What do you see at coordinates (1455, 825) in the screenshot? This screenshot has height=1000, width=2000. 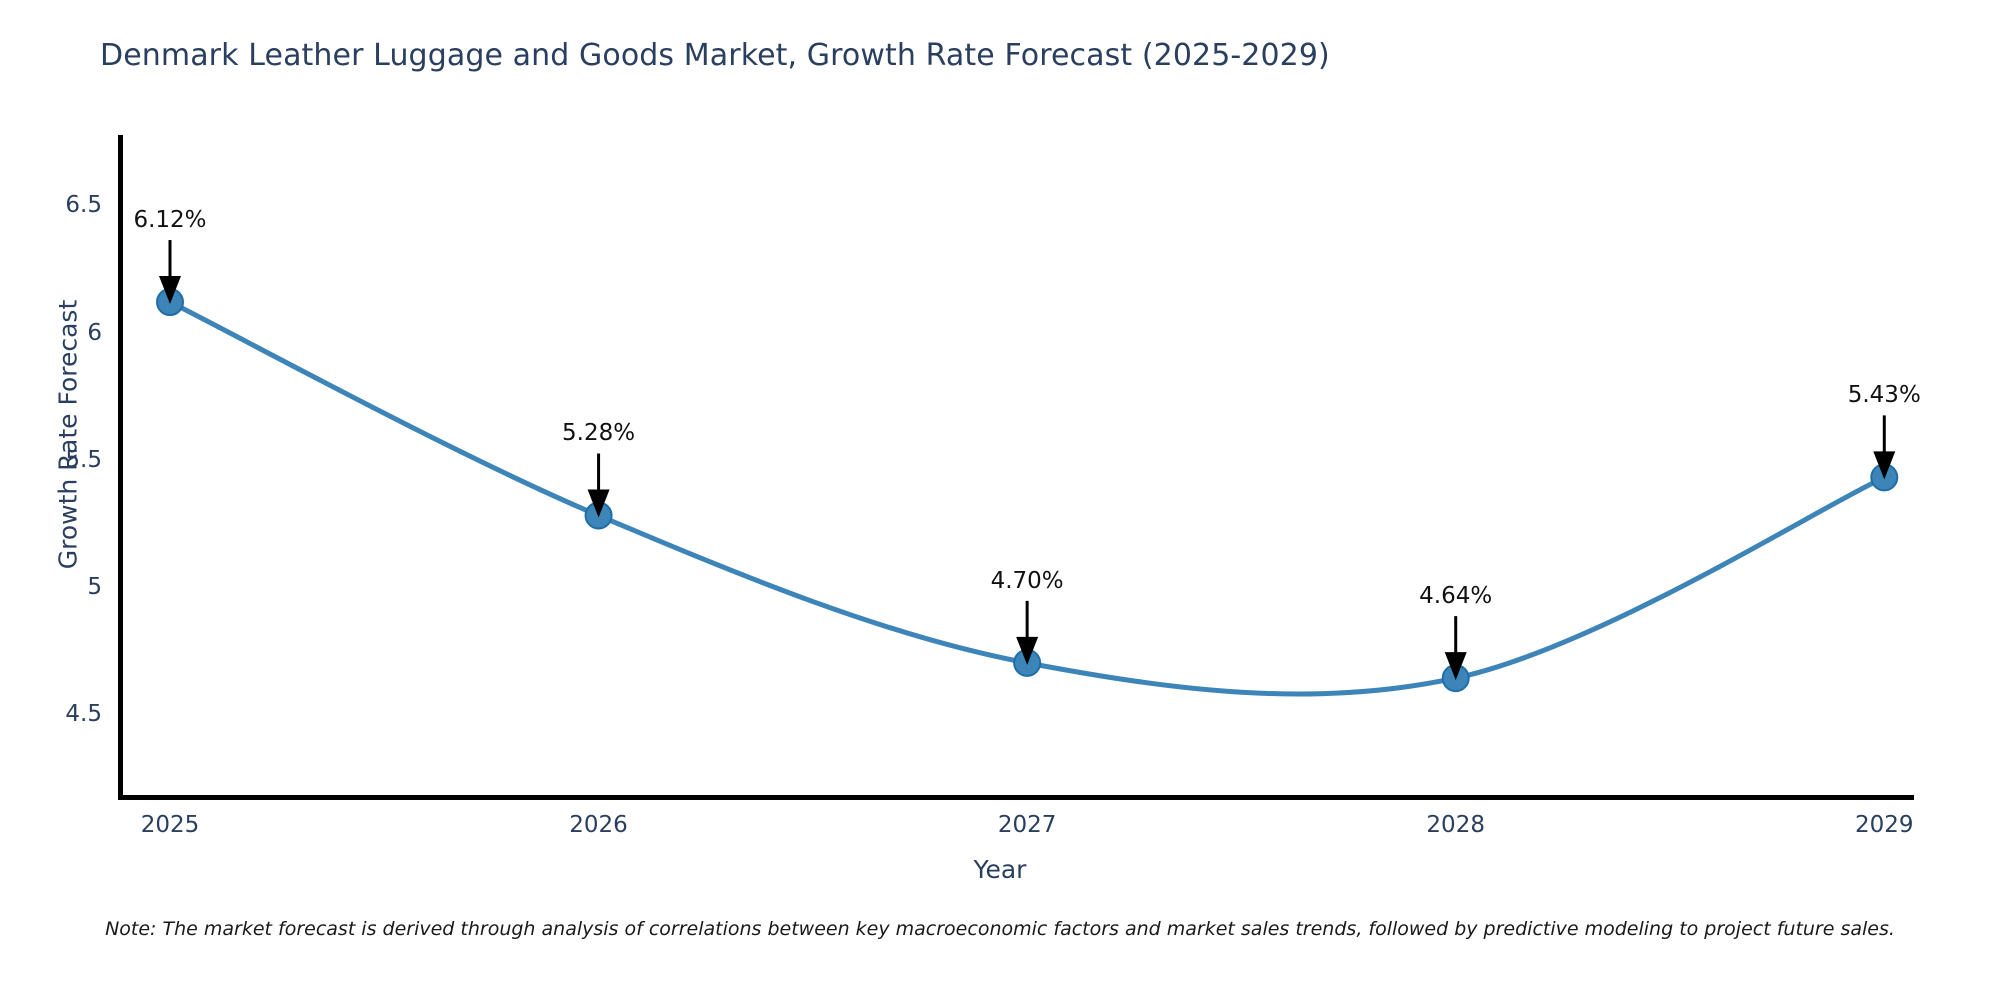 I see `x-tick-label: 2028` at bounding box center [1455, 825].